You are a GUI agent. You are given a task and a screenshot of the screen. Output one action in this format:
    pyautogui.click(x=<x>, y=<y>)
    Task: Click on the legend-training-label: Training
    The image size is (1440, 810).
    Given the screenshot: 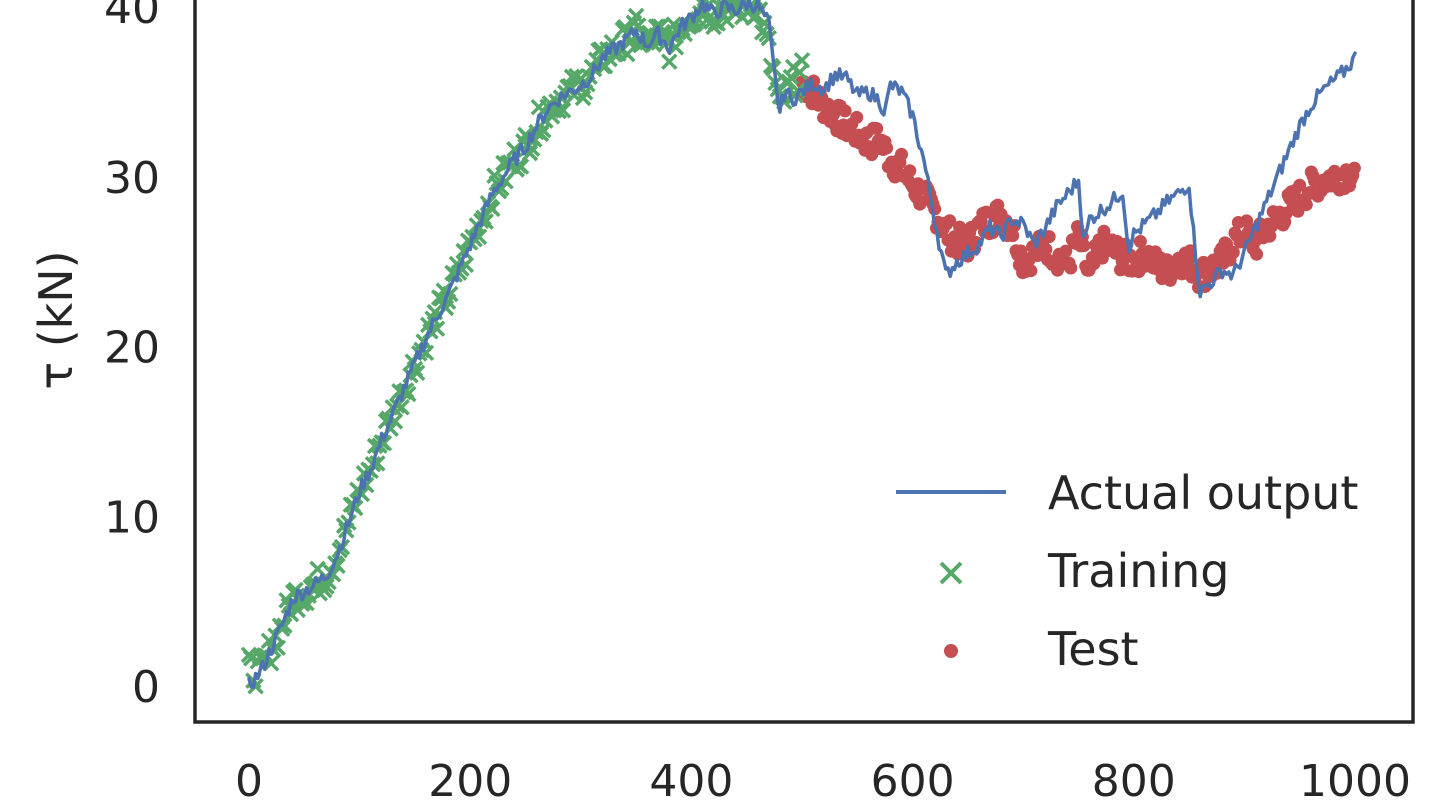 What is the action you would take?
    pyautogui.click(x=1138, y=571)
    